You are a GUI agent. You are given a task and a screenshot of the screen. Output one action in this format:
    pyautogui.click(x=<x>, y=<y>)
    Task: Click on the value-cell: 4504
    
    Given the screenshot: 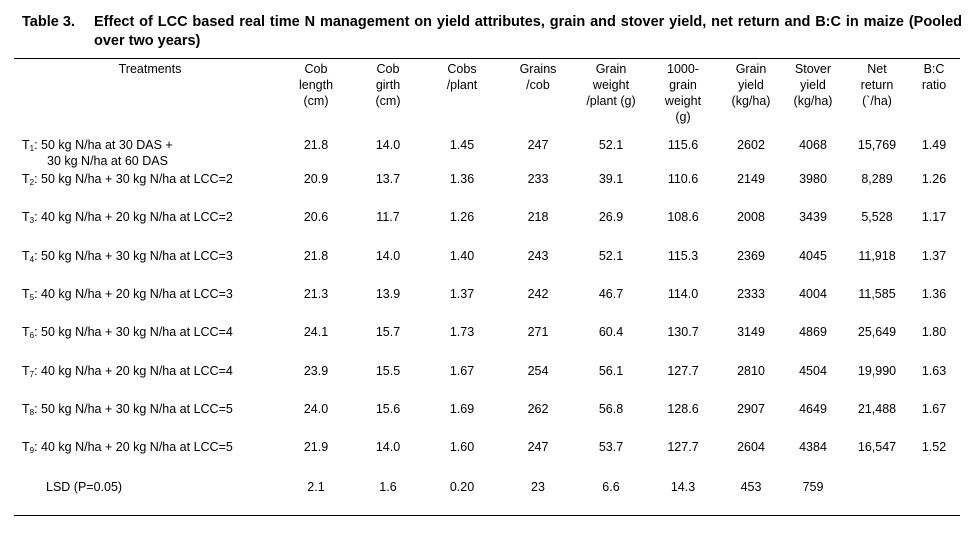 What is the action you would take?
    pyautogui.click(x=813, y=371)
    